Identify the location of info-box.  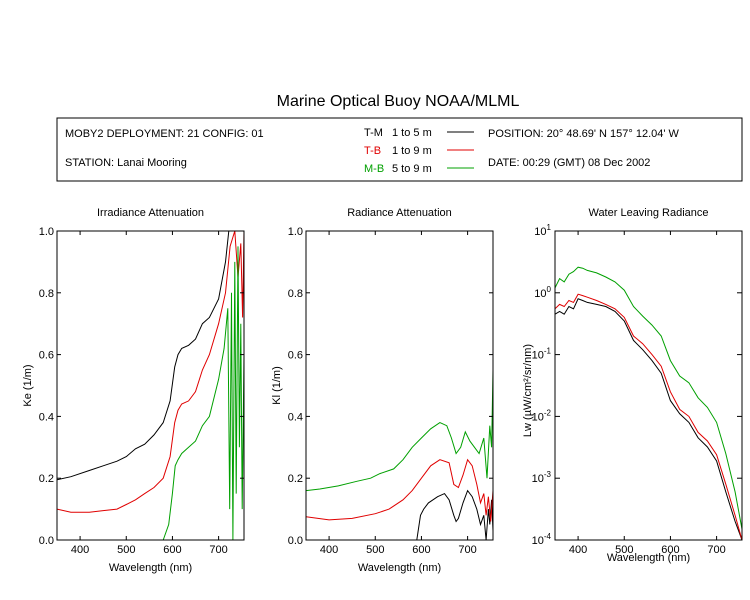
(399, 149).